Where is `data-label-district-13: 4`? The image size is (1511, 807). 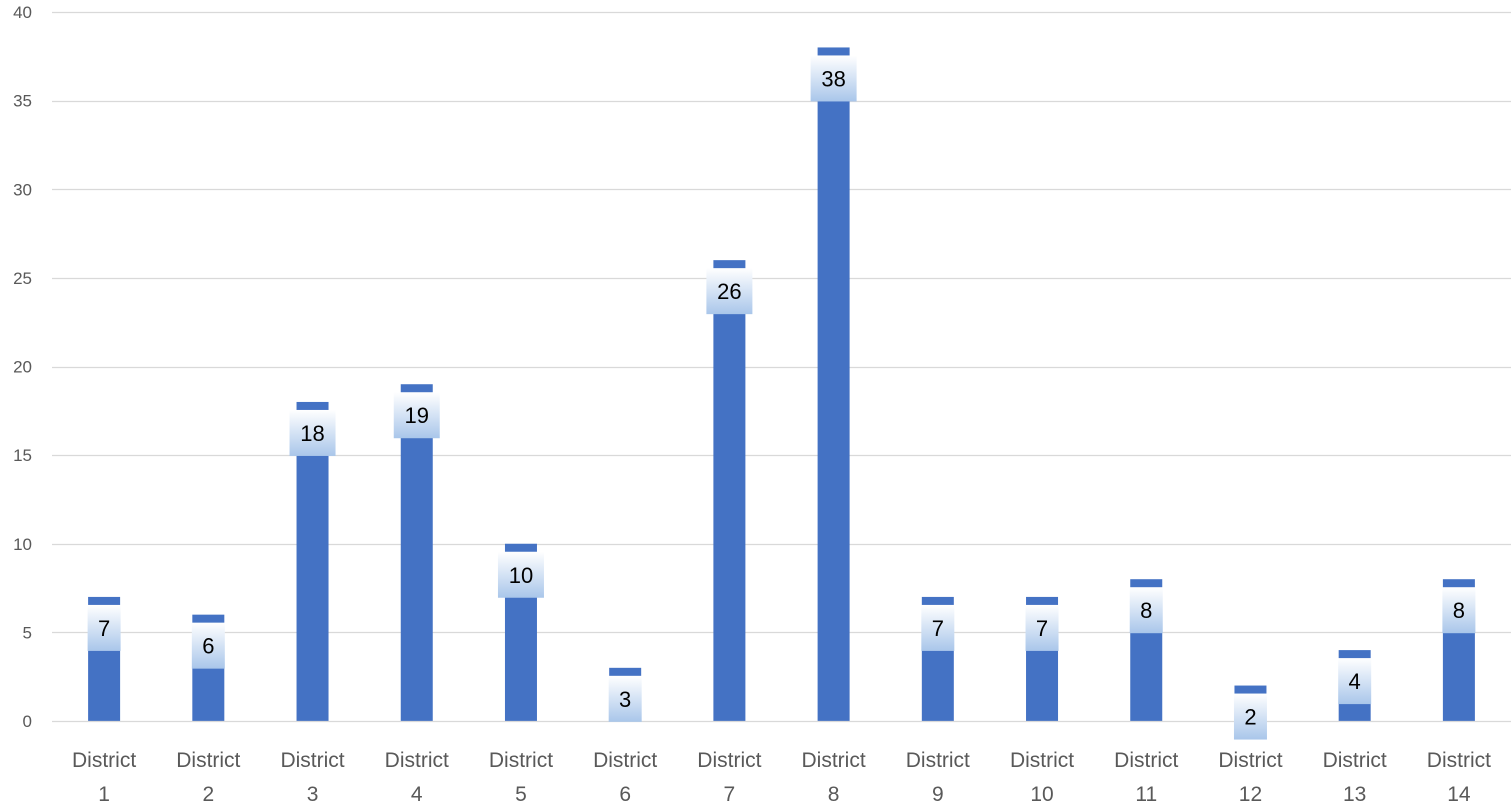 data-label-district-13: 4 is located at coordinates (1355, 681).